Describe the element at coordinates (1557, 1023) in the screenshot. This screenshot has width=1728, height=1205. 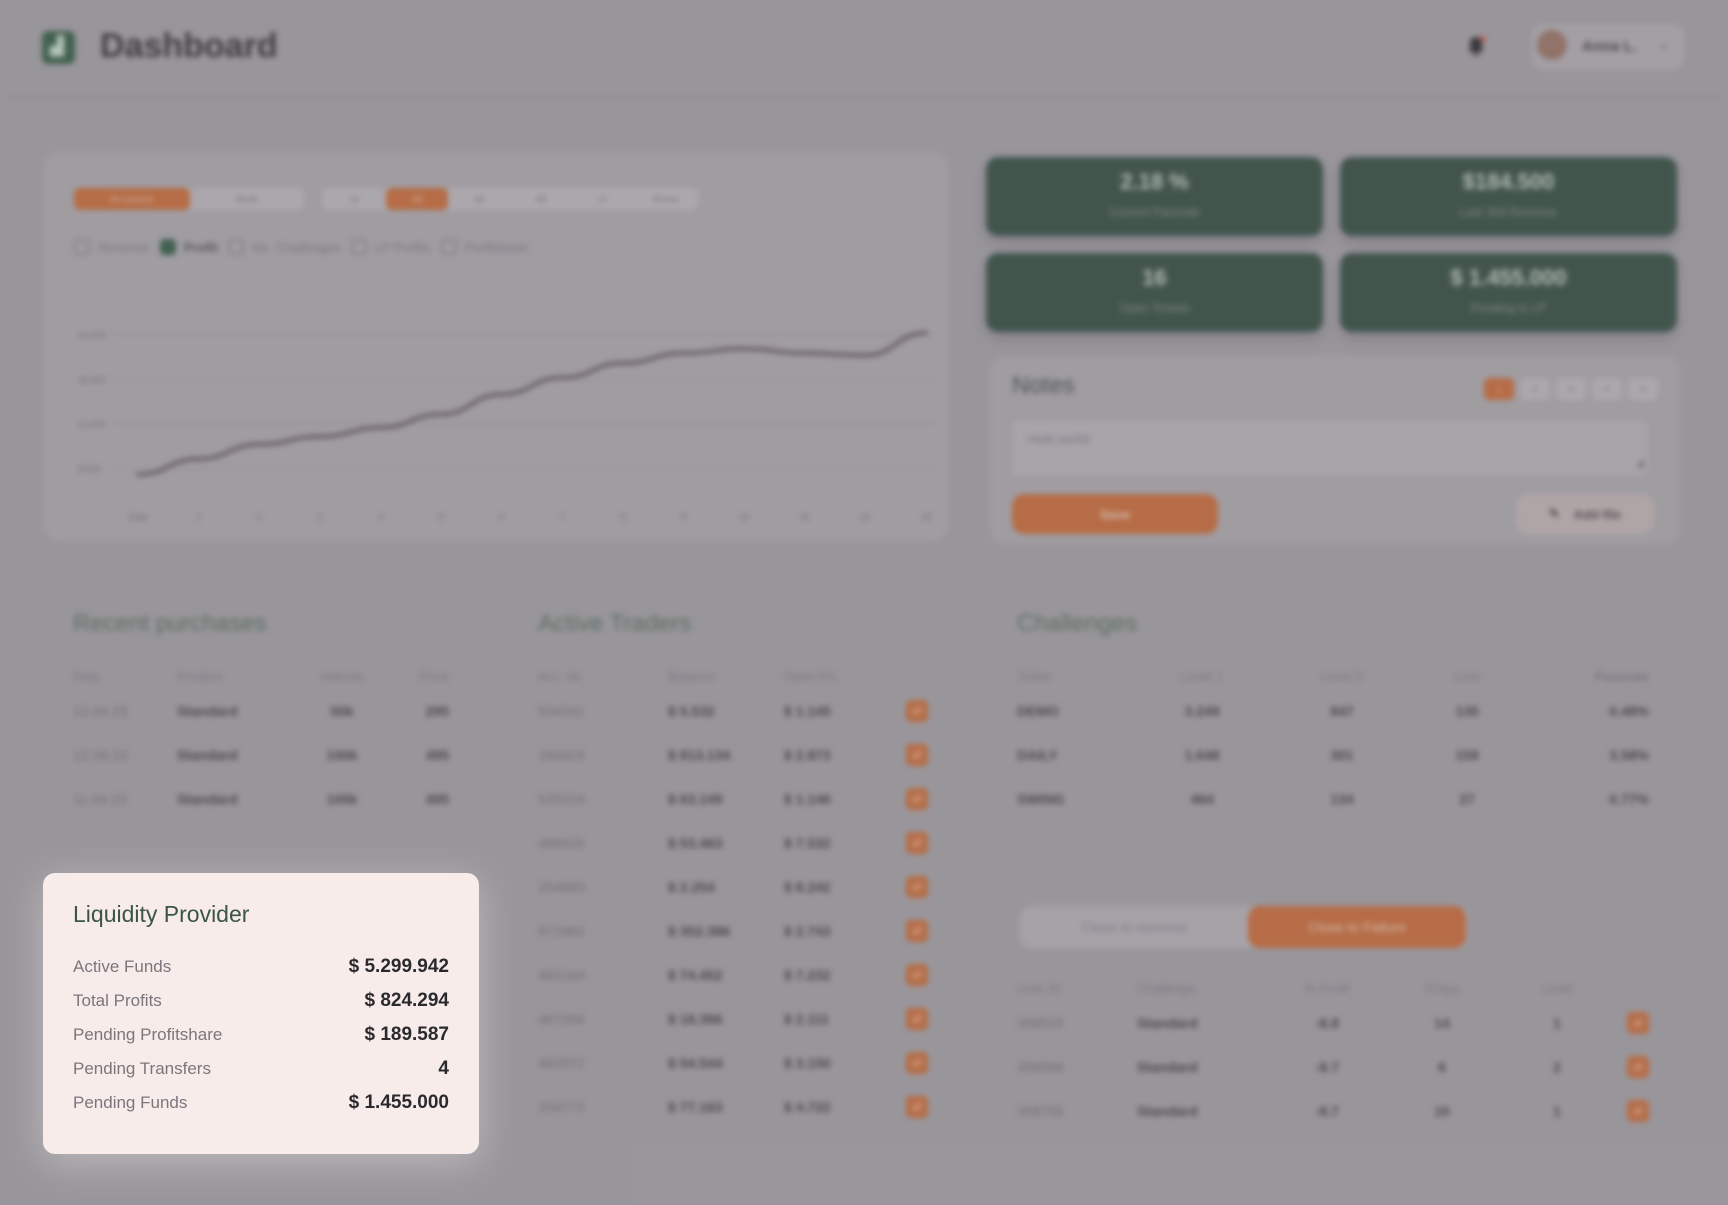
I see `table-cell: 1` at that location.